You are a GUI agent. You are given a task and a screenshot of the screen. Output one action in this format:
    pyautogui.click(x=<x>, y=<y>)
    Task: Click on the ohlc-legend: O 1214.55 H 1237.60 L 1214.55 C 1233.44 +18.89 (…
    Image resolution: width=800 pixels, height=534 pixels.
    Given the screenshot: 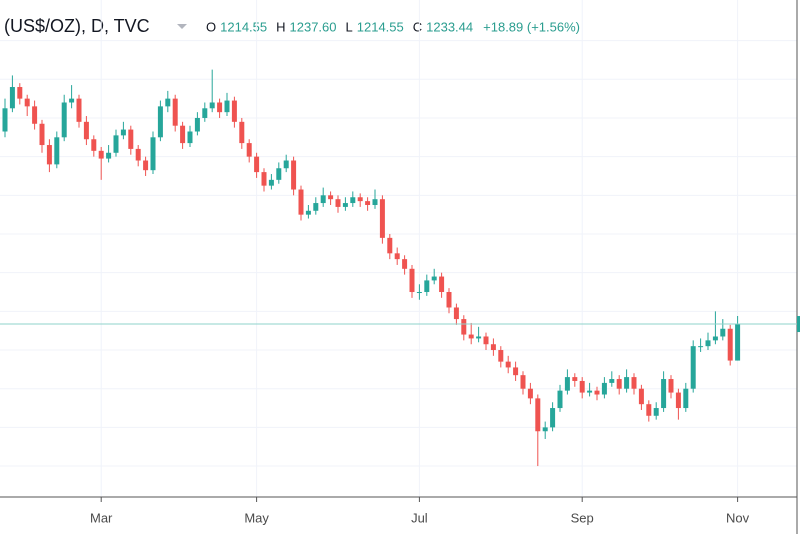 What is the action you would take?
    pyautogui.click(x=393, y=26)
    